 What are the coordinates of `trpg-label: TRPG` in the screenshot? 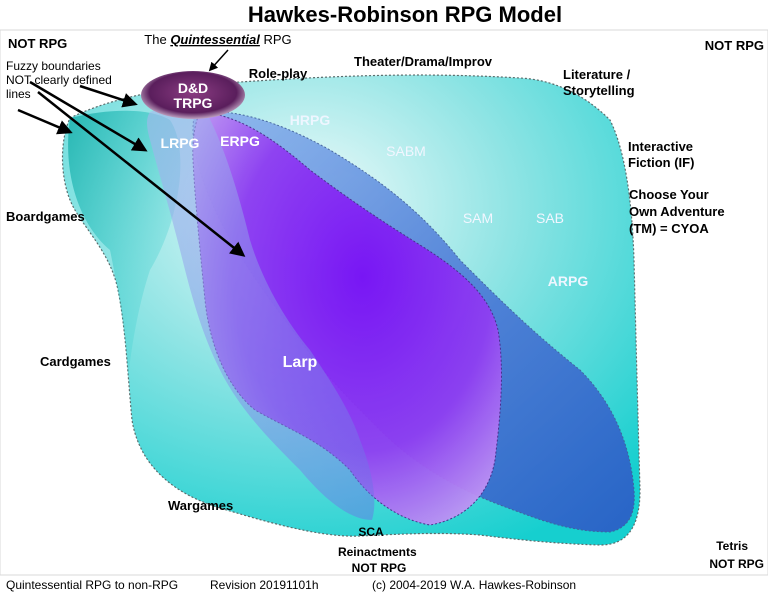 It's located at (193, 103).